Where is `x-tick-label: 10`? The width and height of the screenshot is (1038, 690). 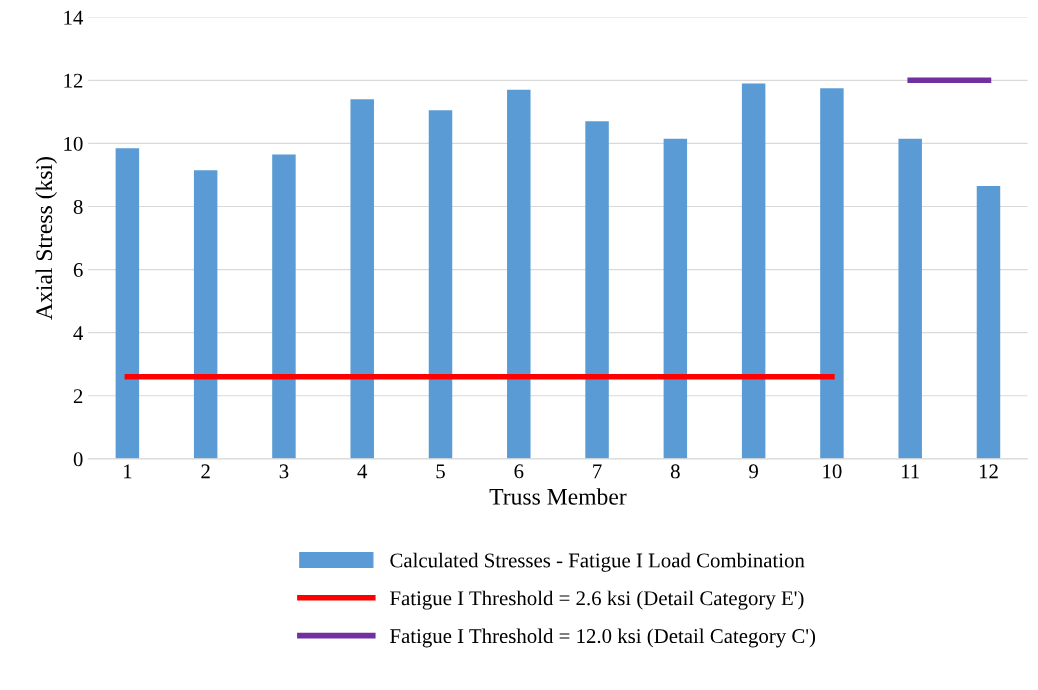
x-tick-label: 10 is located at coordinates (832, 471).